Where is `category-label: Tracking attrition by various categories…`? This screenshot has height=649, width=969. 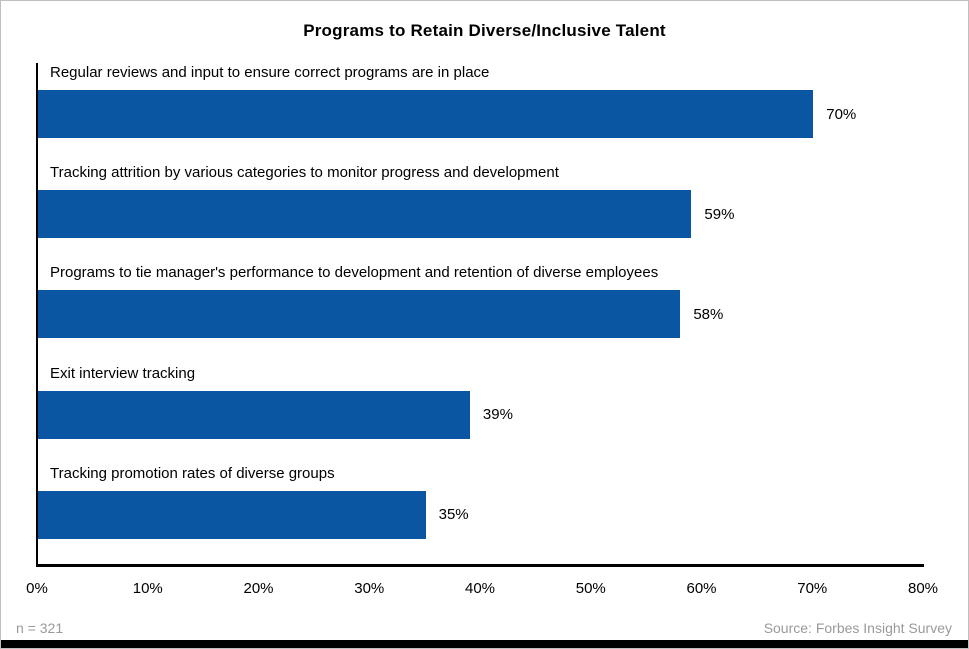 category-label: Tracking attrition by various categories… is located at coordinates (304, 173).